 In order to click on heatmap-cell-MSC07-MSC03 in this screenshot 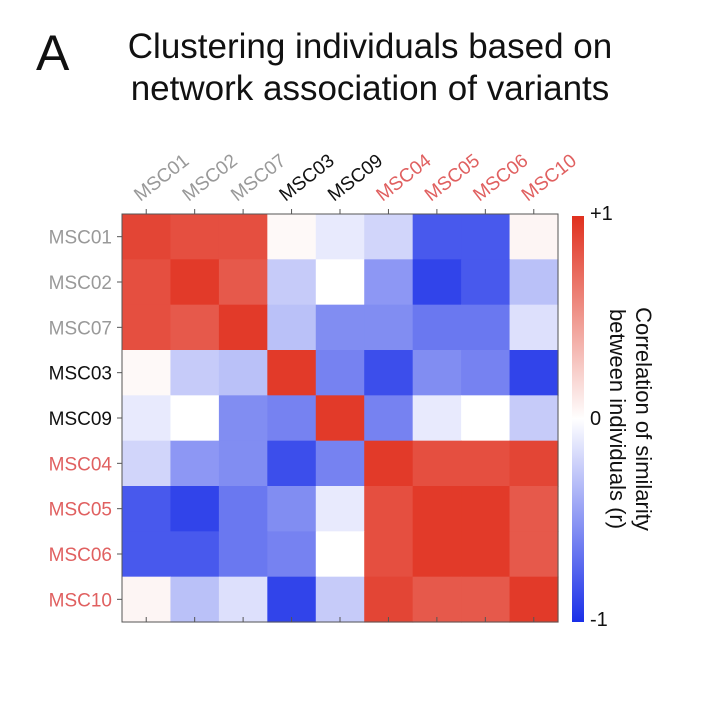, I will do `click(292, 327)`.